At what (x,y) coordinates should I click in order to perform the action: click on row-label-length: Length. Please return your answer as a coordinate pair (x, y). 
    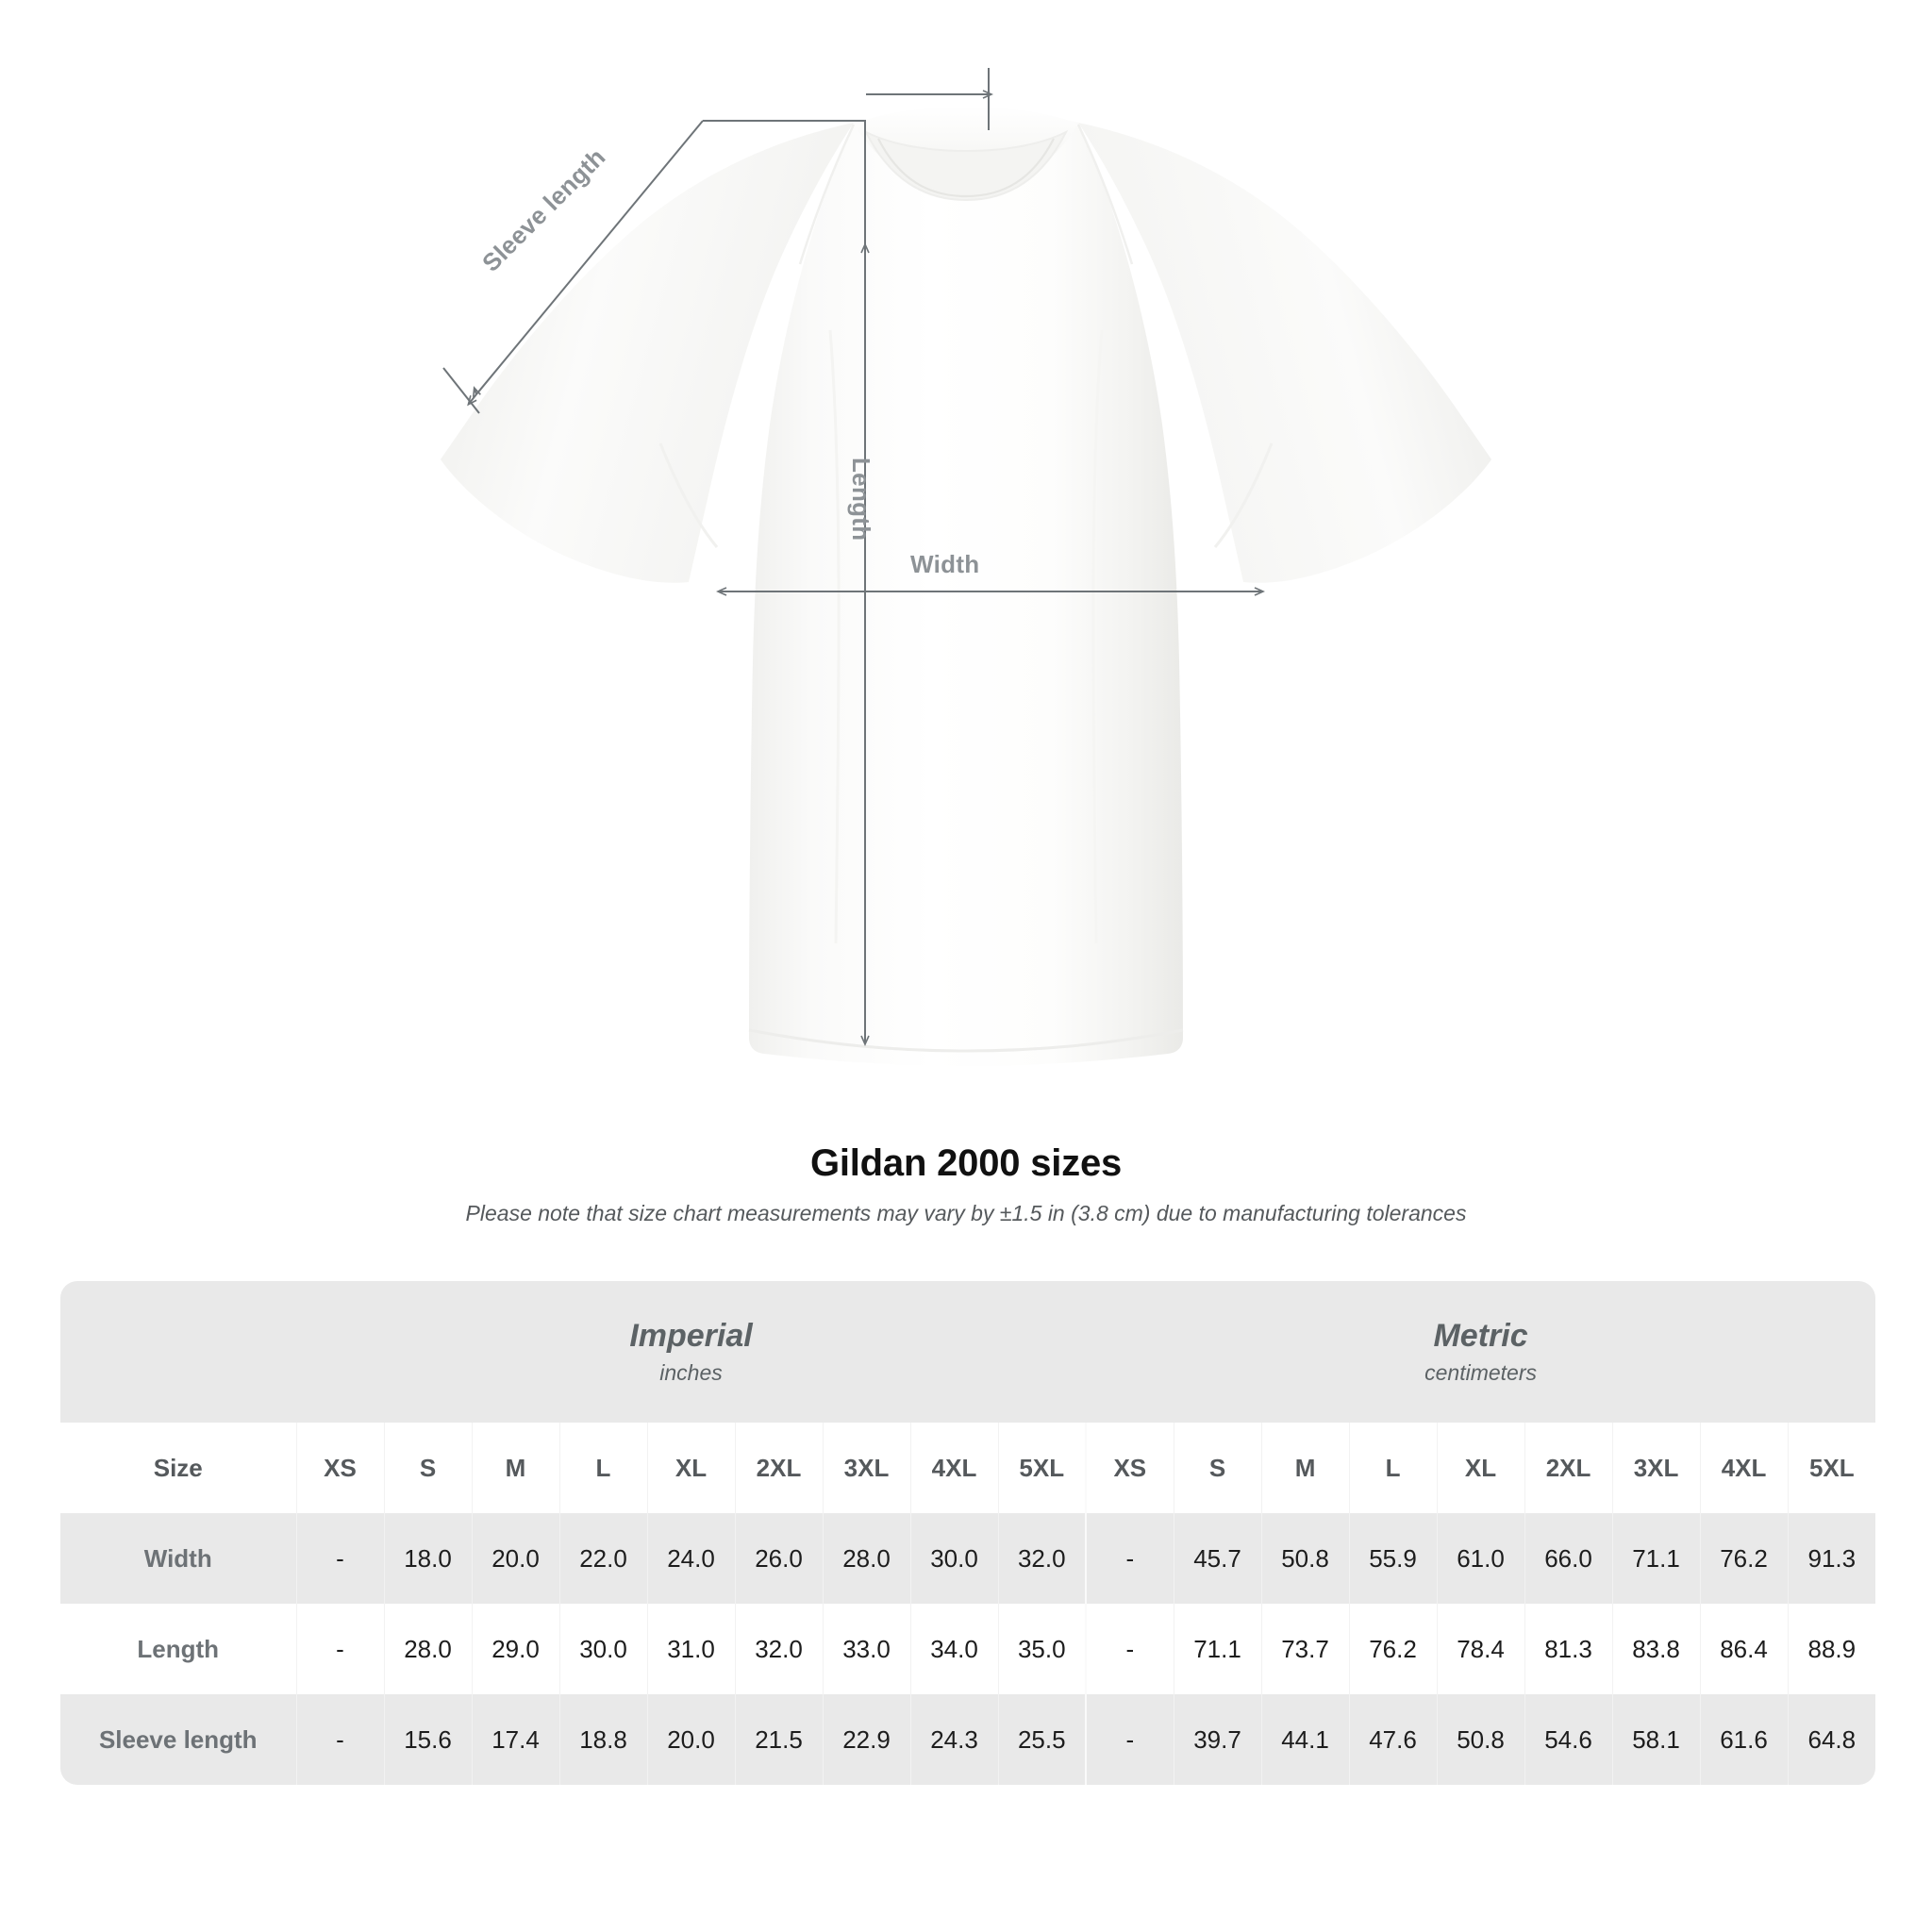
    Looking at the image, I should click on (178, 1649).